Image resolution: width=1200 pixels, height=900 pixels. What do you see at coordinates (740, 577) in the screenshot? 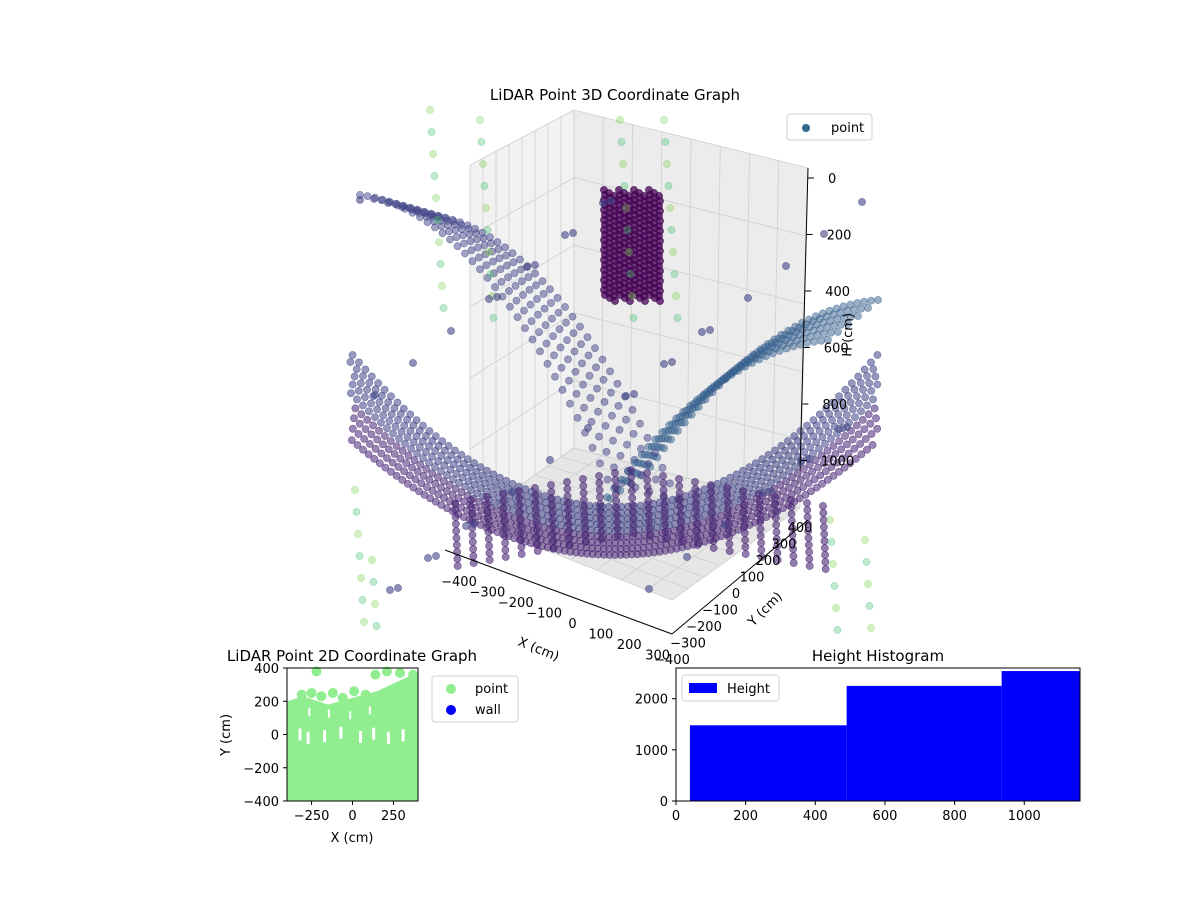
I see `plot3d-y-axis-line` at bounding box center [740, 577].